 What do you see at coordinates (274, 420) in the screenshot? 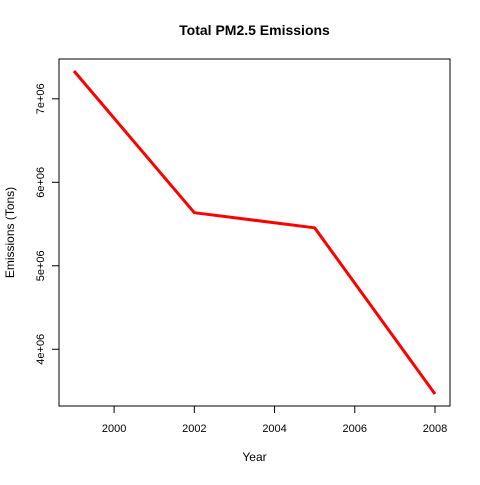
I see `x-axis: 2000 2002 2004 2006 2008` at bounding box center [274, 420].